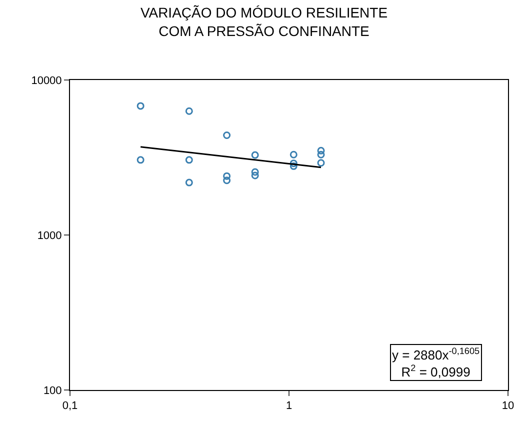  Describe the element at coordinates (289, 406) in the screenshot. I see `x-tick-label: 1` at that location.